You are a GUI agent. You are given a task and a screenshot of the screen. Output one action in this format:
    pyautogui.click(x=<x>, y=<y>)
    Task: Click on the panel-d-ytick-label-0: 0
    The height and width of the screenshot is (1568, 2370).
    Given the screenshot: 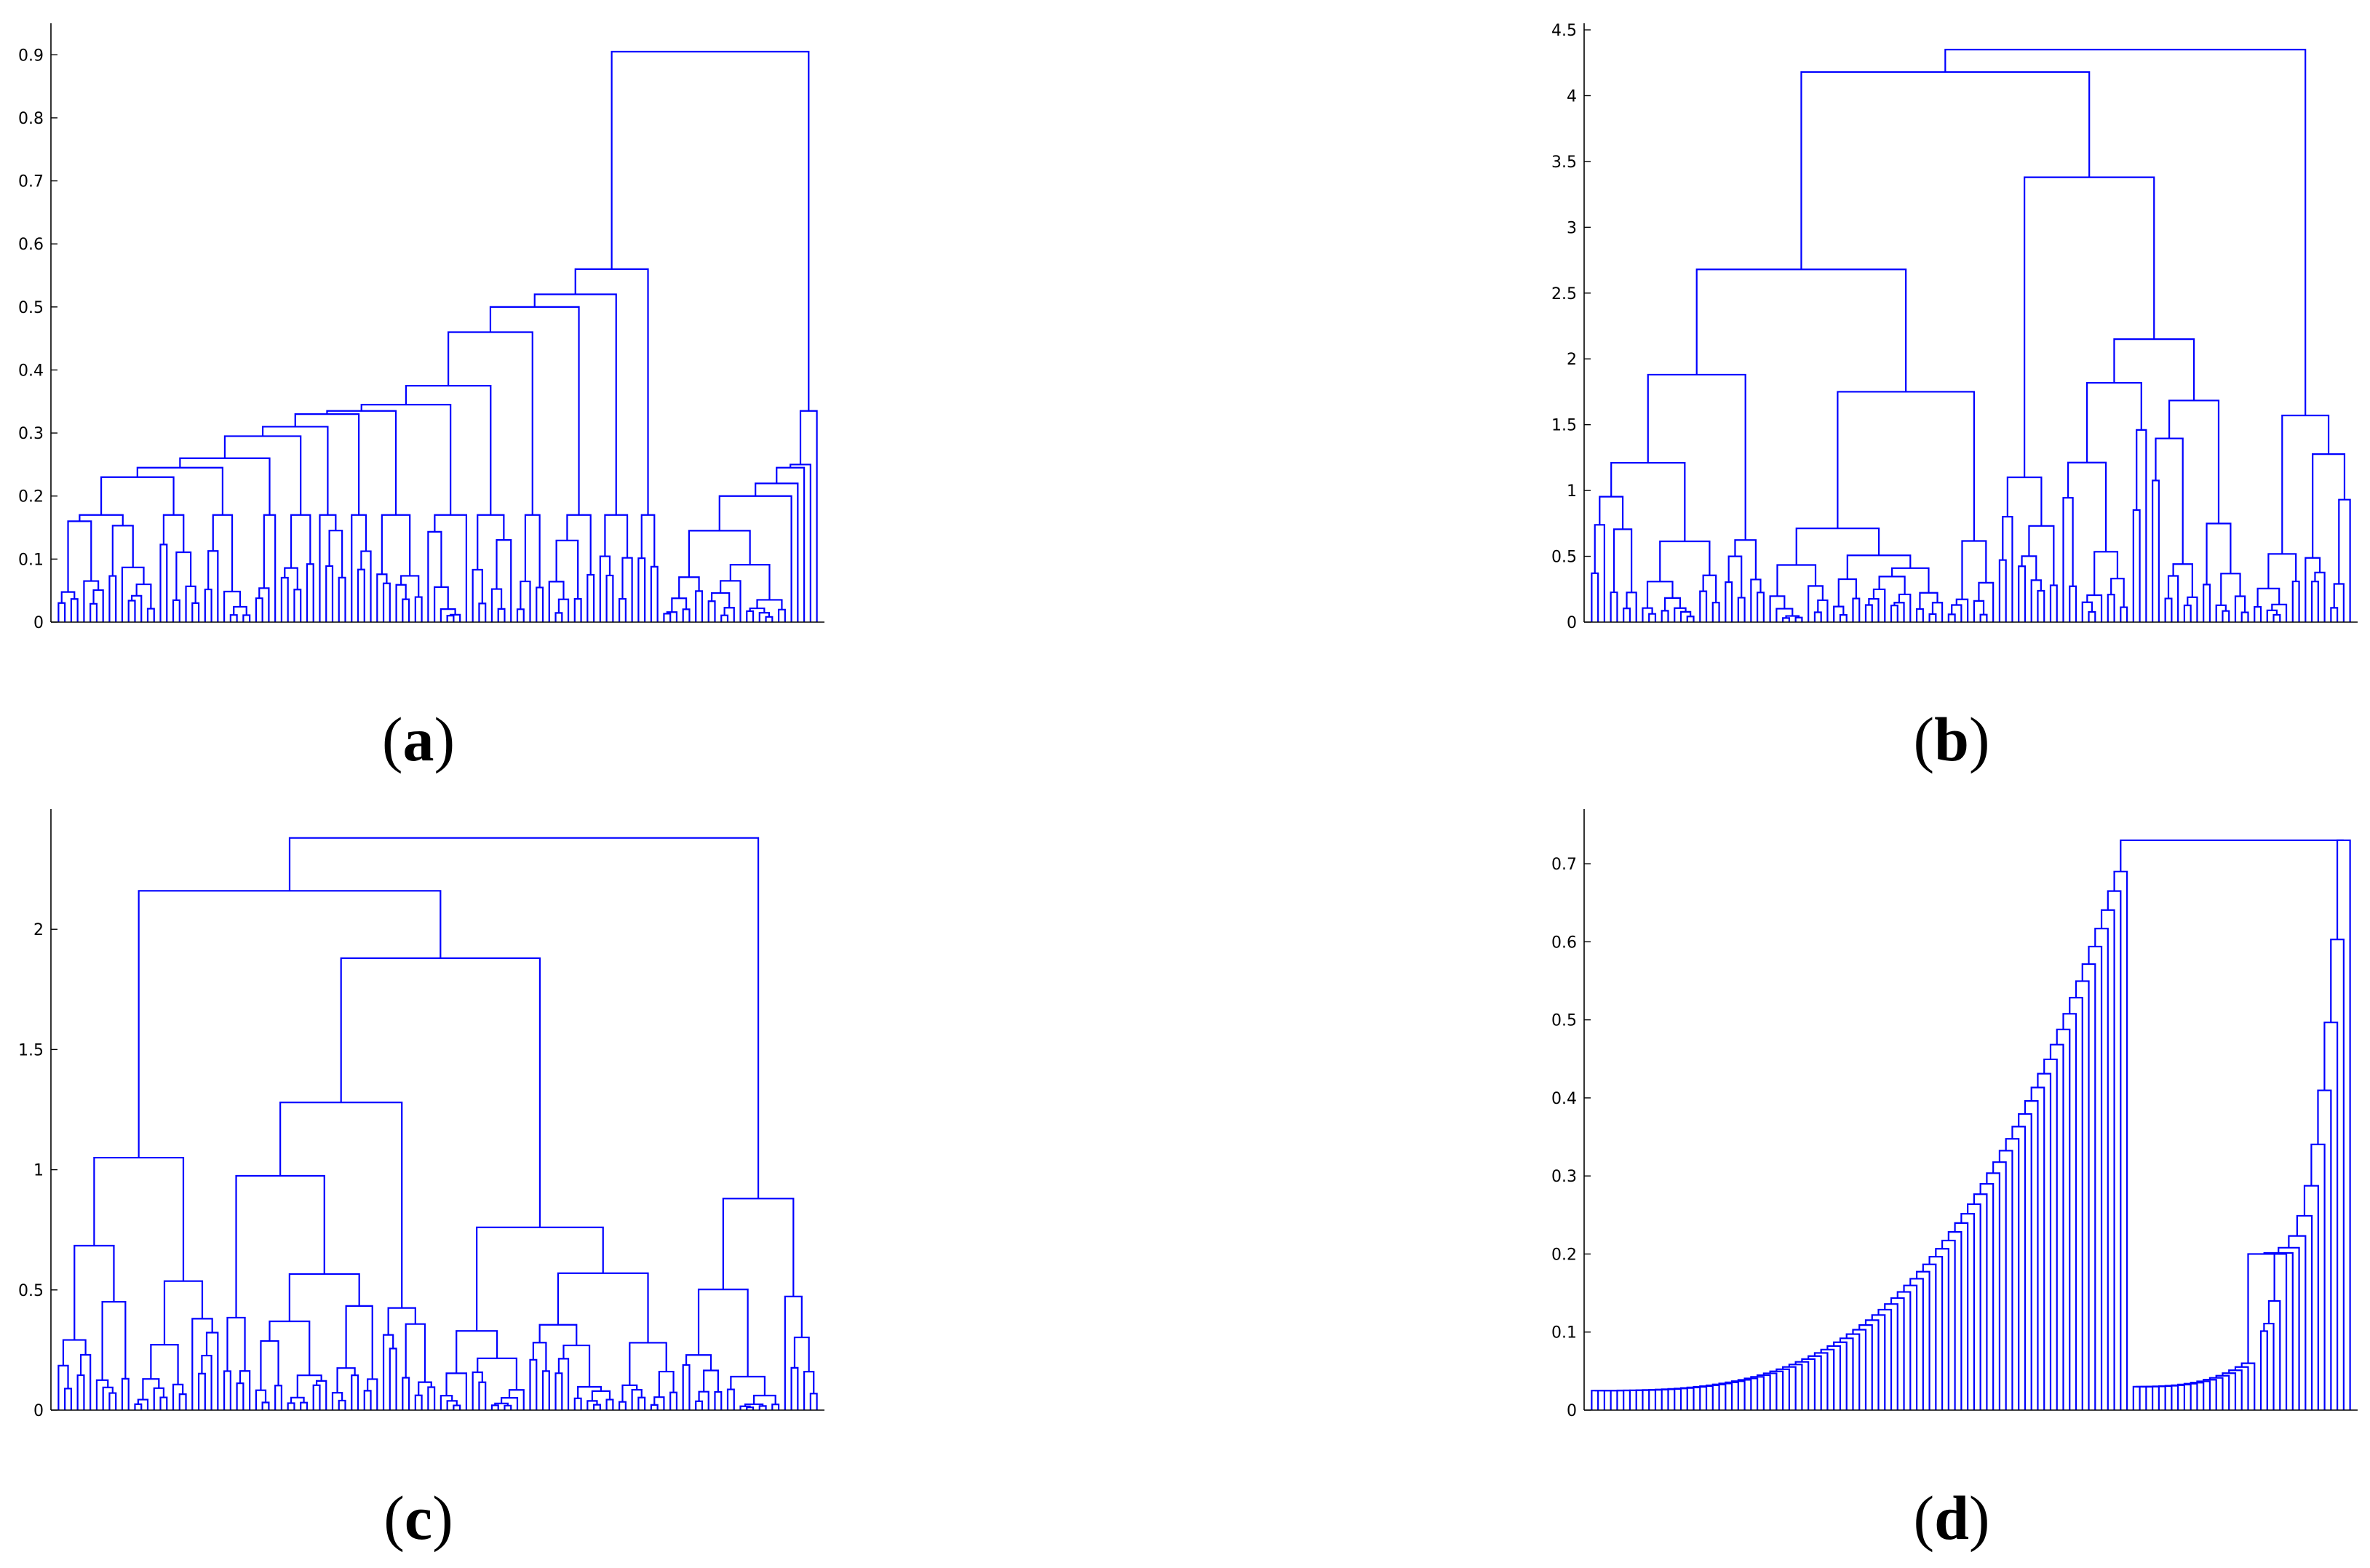 What is the action you would take?
    pyautogui.click(x=1572, y=1411)
    